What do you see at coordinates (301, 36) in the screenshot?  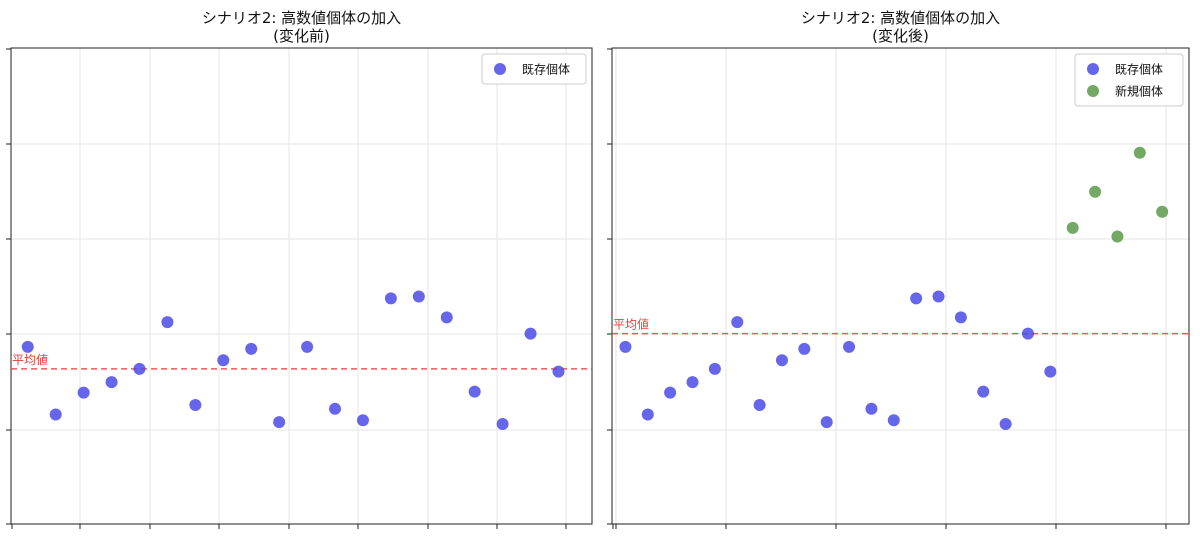 I see `chart-subtitle: (変化前)` at bounding box center [301, 36].